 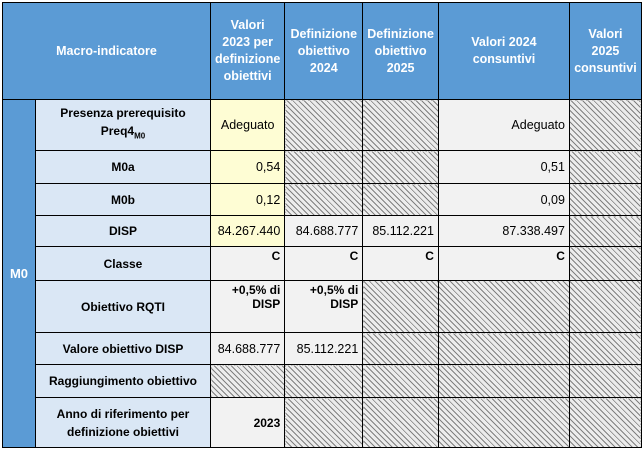 What do you see at coordinates (503, 167) in the screenshot?
I see `cell-m0a-2024c: 0,51` at bounding box center [503, 167].